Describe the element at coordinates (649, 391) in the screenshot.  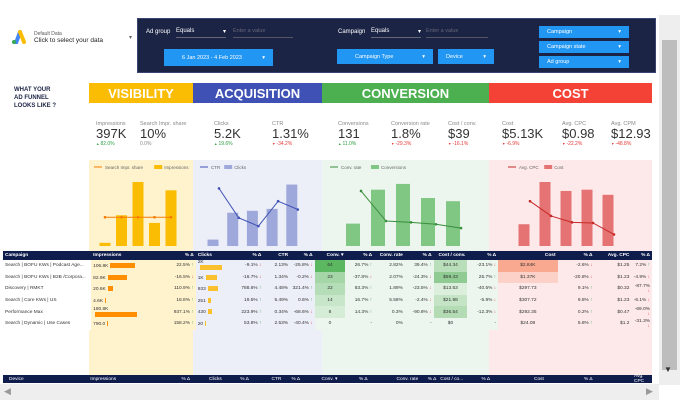
I see `scroll-right-arrow-icon: ▶` at that location.